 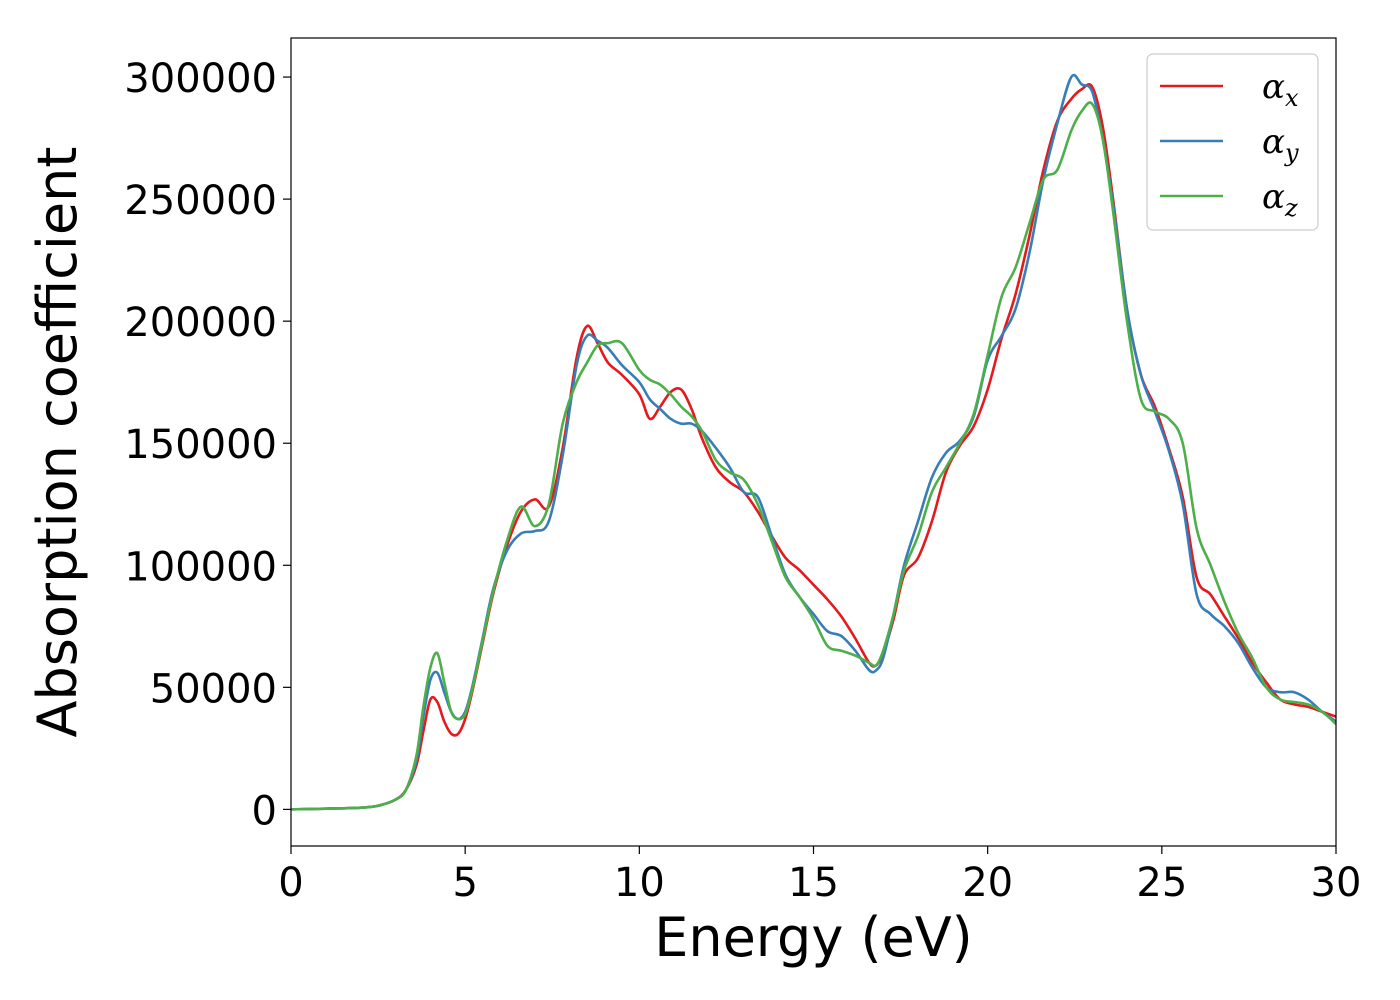 What do you see at coordinates (987, 883) in the screenshot?
I see `x-tick-label: 20` at bounding box center [987, 883].